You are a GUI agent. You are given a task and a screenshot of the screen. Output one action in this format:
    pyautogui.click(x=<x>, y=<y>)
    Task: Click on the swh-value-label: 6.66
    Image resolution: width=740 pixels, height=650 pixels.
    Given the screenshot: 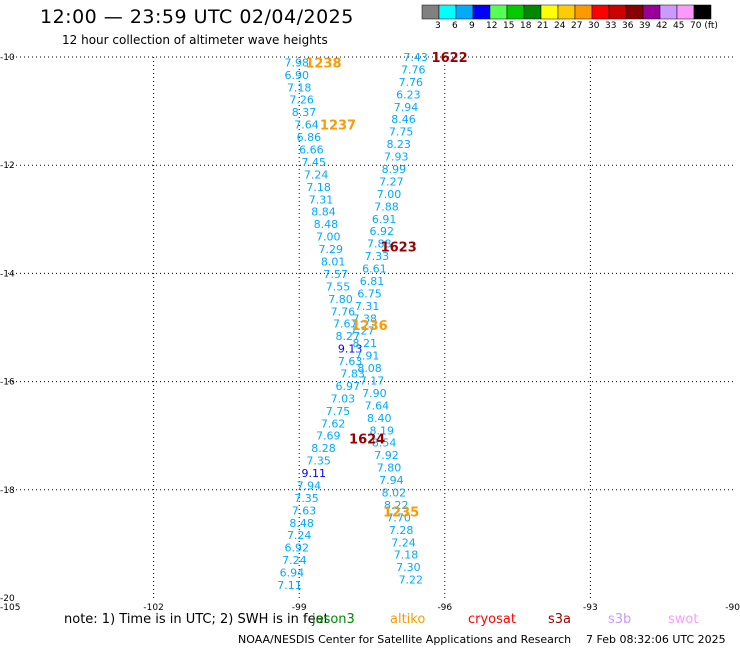 What is the action you would take?
    pyautogui.click(x=311, y=150)
    